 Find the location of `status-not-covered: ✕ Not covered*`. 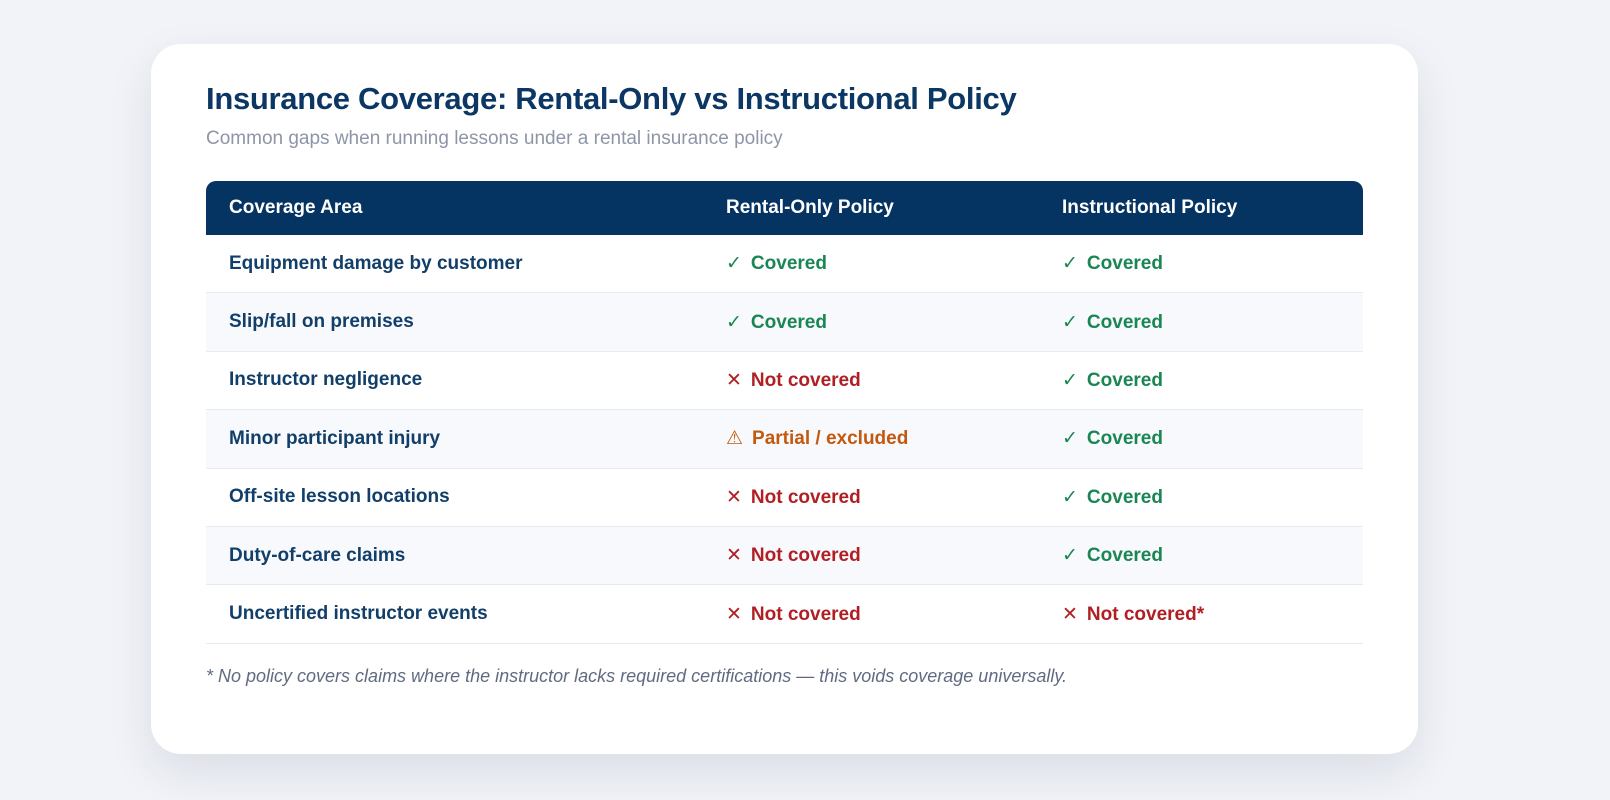

status-not-covered: ✕ Not covered* is located at coordinates (1133, 614).